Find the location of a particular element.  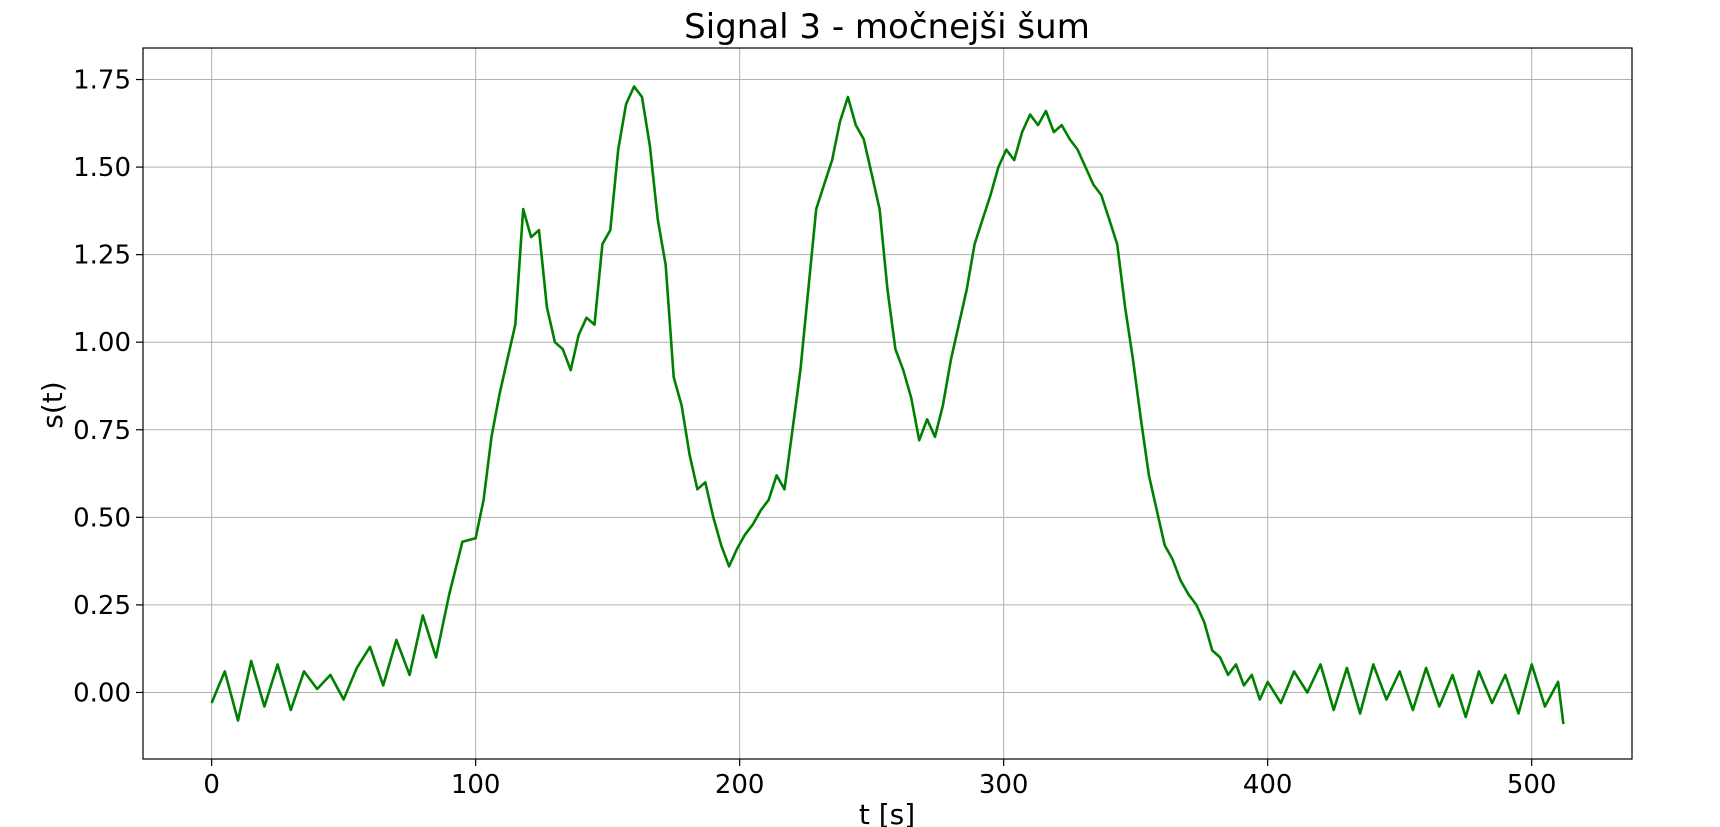

x-tick-label: 200 is located at coordinates (740, 785).